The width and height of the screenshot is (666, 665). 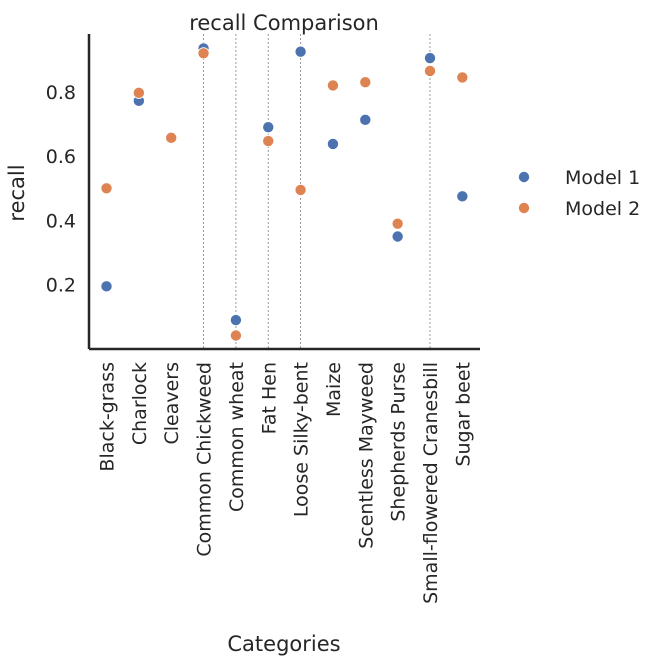 What do you see at coordinates (237, 437) in the screenshot?
I see `x-tick-label: Common wheat` at bounding box center [237, 437].